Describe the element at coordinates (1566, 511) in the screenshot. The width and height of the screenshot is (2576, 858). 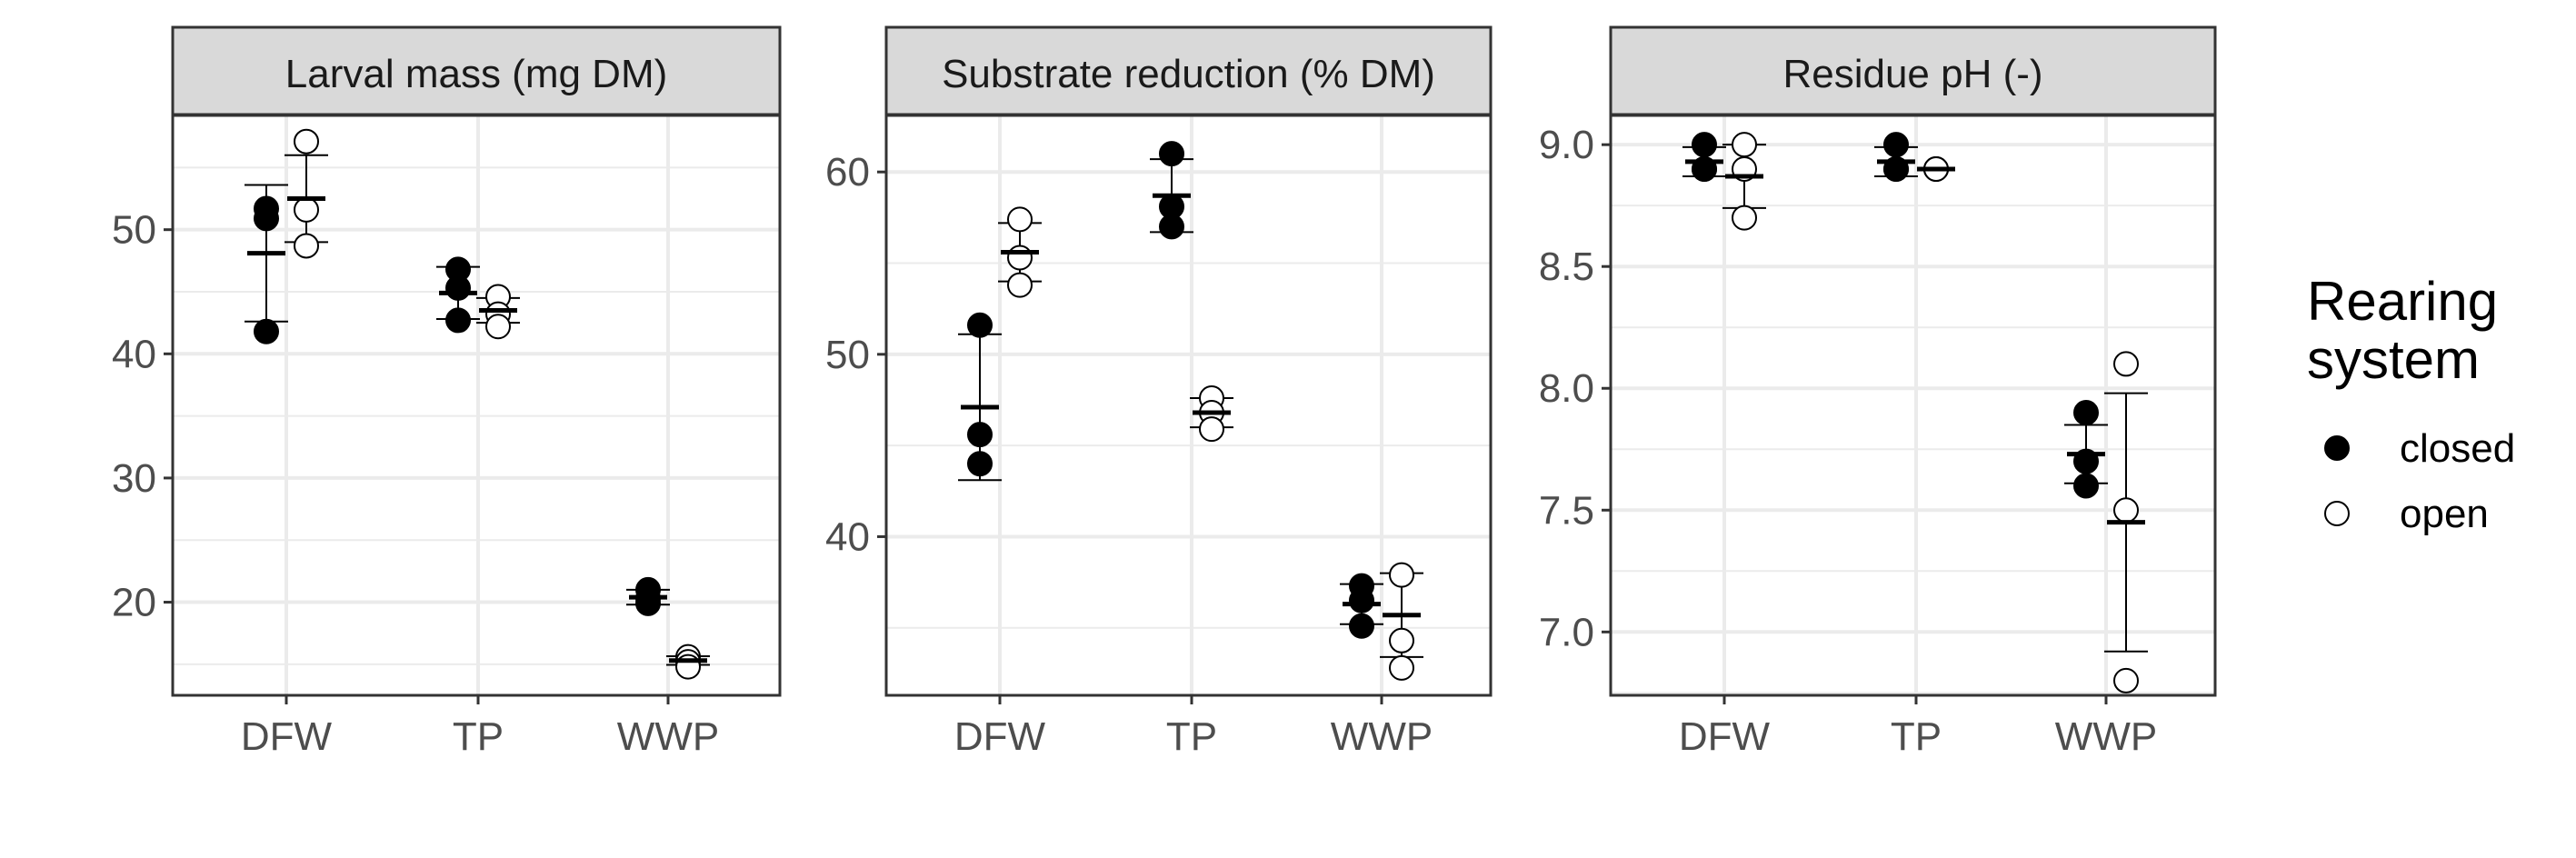
I see `y-tick-label: 7.5` at that location.